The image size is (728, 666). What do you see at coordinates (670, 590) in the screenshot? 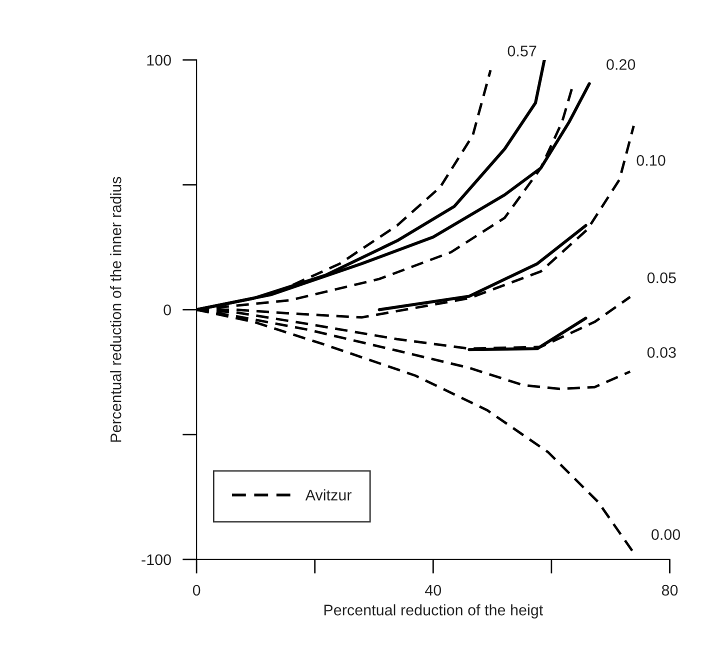
I see `x-tick-label: 80` at bounding box center [670, 590].